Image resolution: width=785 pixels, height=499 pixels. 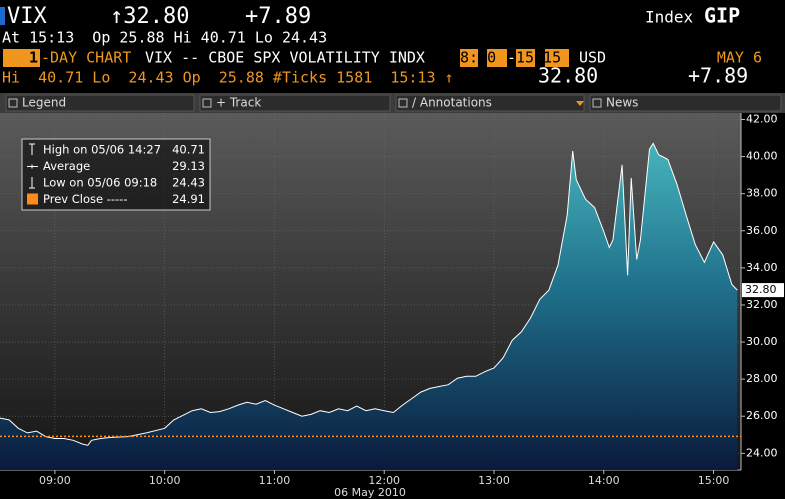 I want to click on toolbar-label: + Track, so click(x=238, y=103).